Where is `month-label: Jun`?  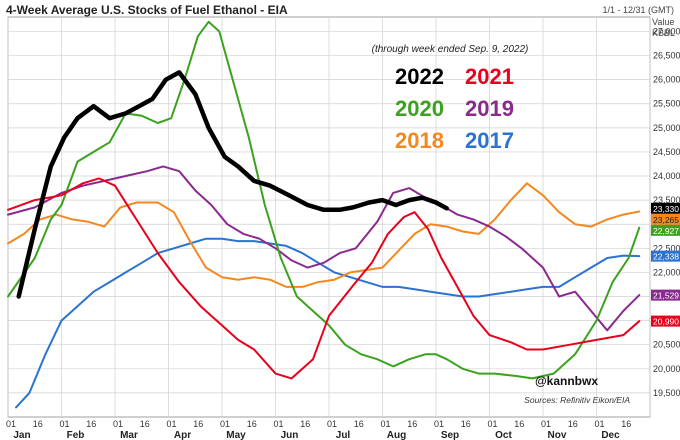 month-label: Jun is located at coordinates (290, 435).